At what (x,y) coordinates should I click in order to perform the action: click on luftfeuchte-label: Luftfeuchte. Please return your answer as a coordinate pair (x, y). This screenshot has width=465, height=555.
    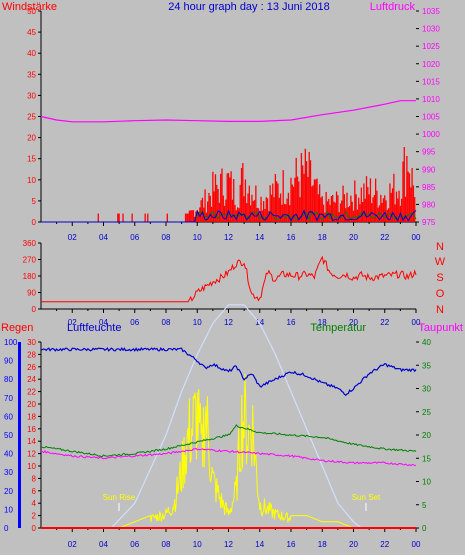
    Looking at the image, I should click on (94, 328).